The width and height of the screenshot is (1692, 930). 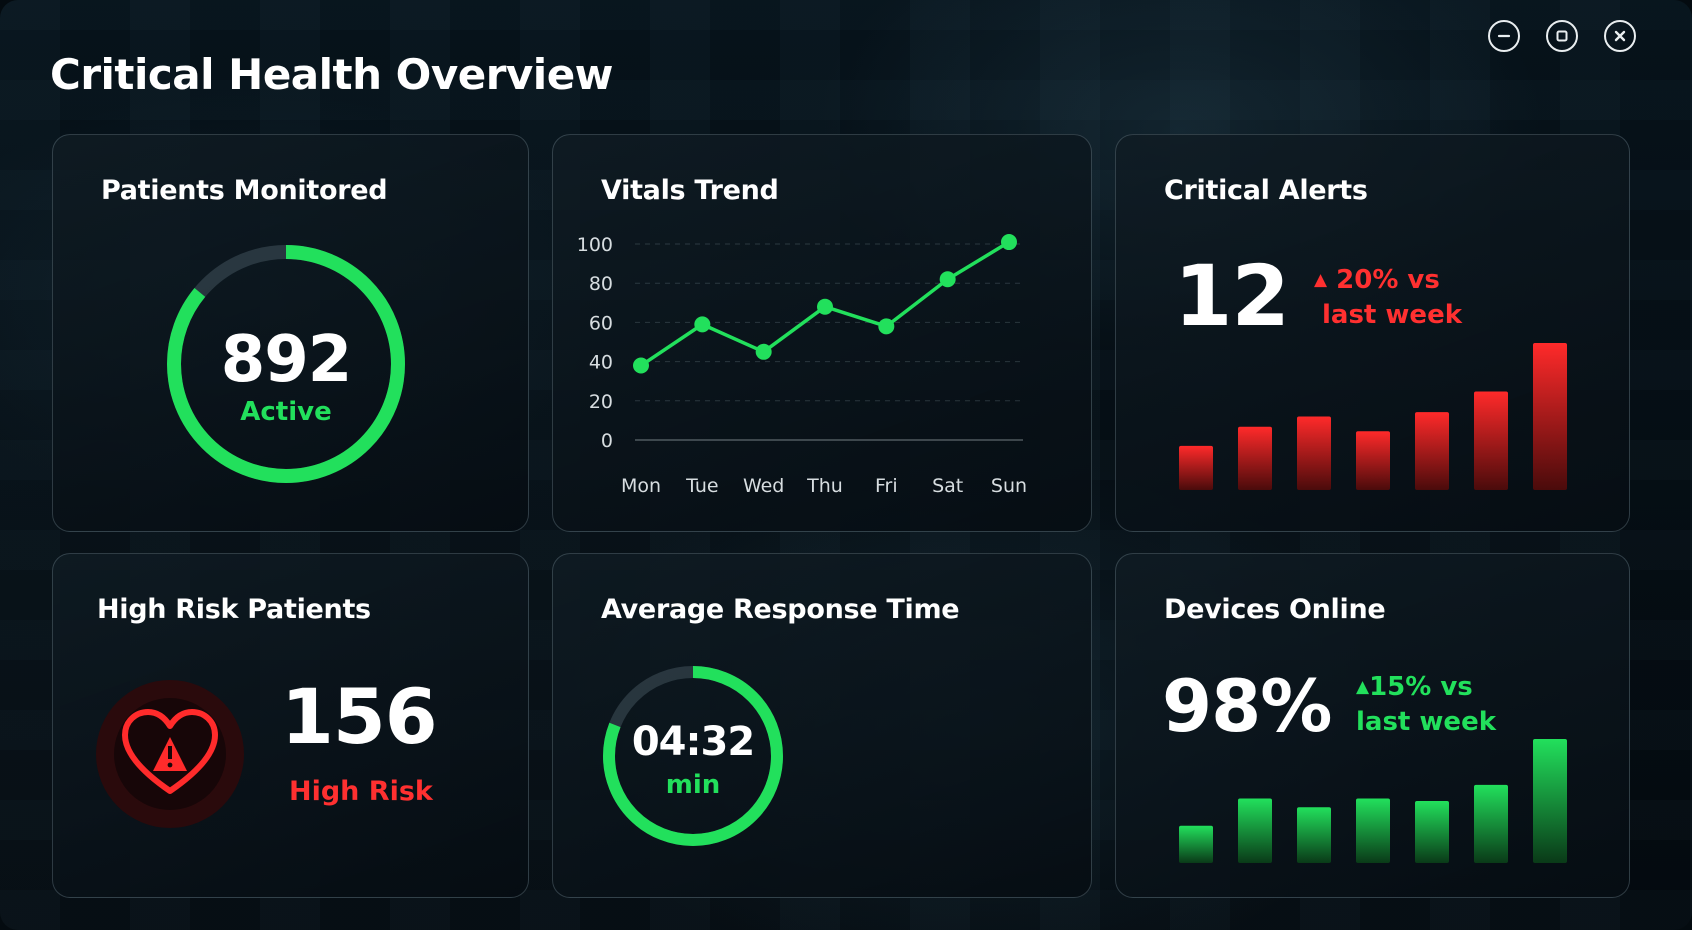 I want to click on devices-online-percent: 98%, so click(x=1247, y=706).